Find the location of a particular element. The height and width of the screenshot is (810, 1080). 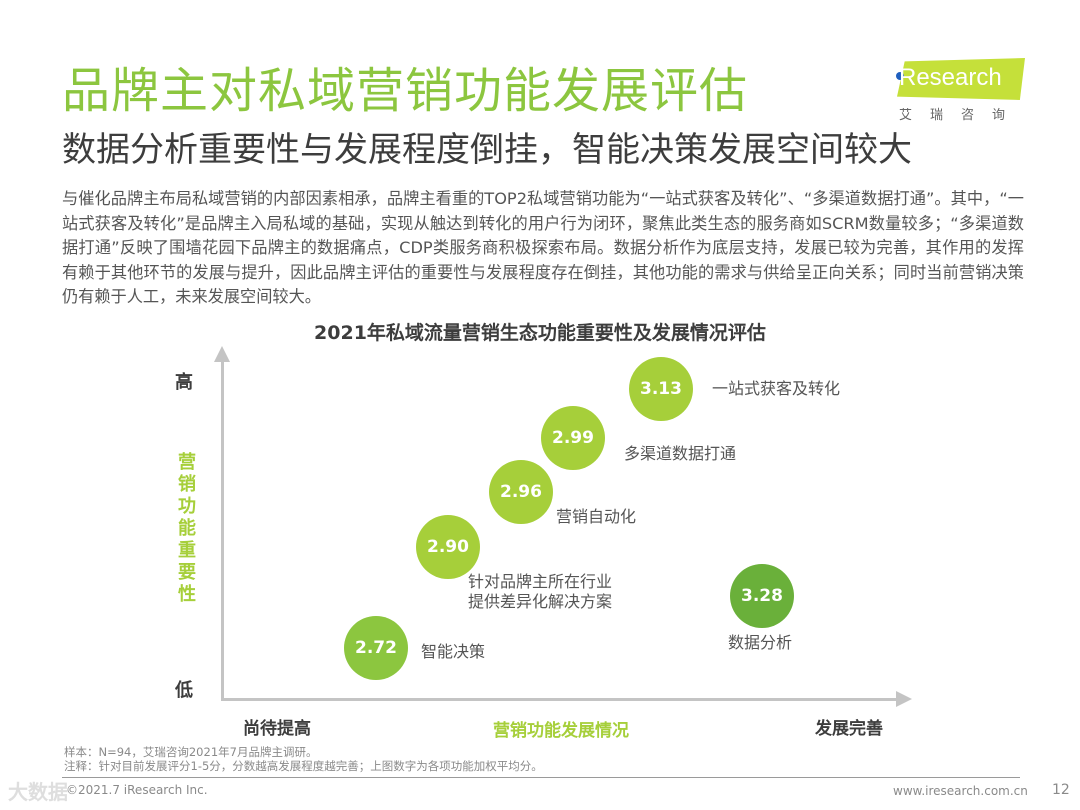

y-tick-high: 高 is located at coordinates (184, 382).